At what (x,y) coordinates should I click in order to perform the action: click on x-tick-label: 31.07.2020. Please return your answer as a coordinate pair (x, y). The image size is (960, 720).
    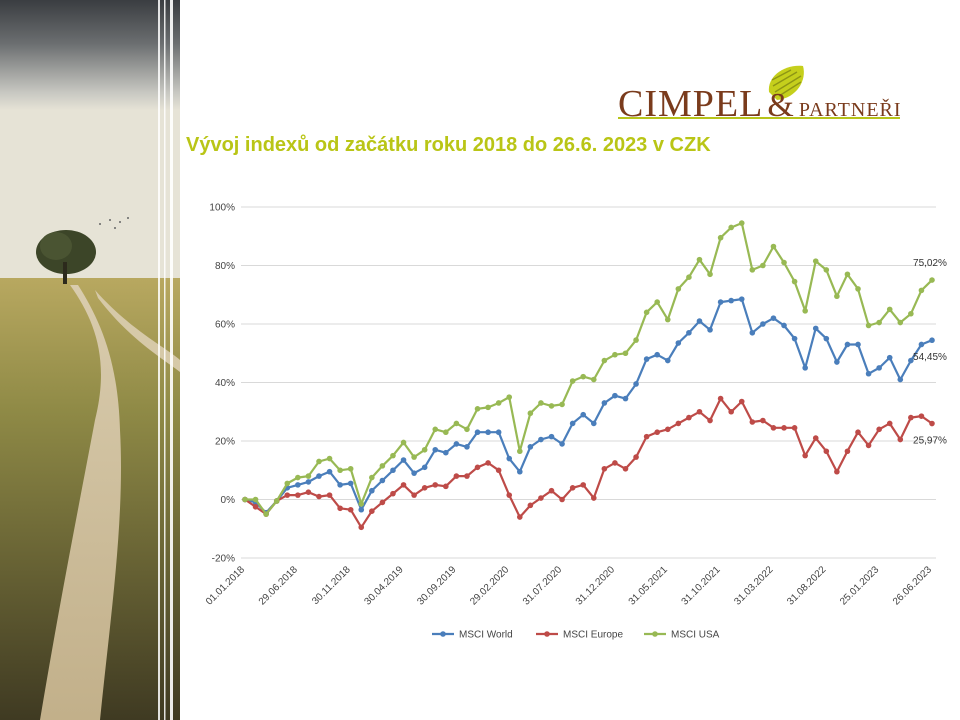
    Looking at the image, I should click on (542, 585).